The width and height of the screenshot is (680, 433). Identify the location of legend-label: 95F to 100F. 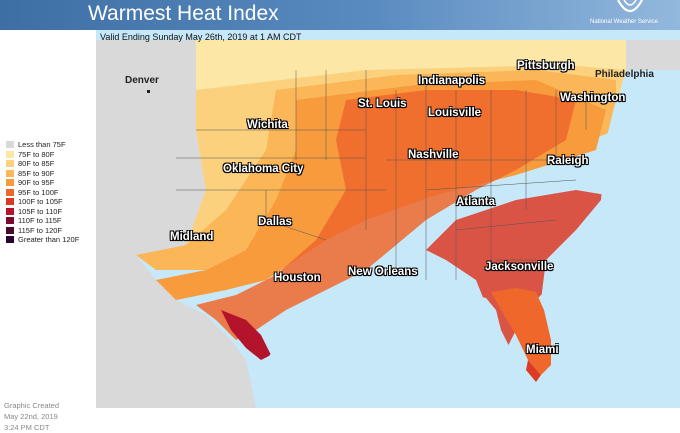
(38, 192).